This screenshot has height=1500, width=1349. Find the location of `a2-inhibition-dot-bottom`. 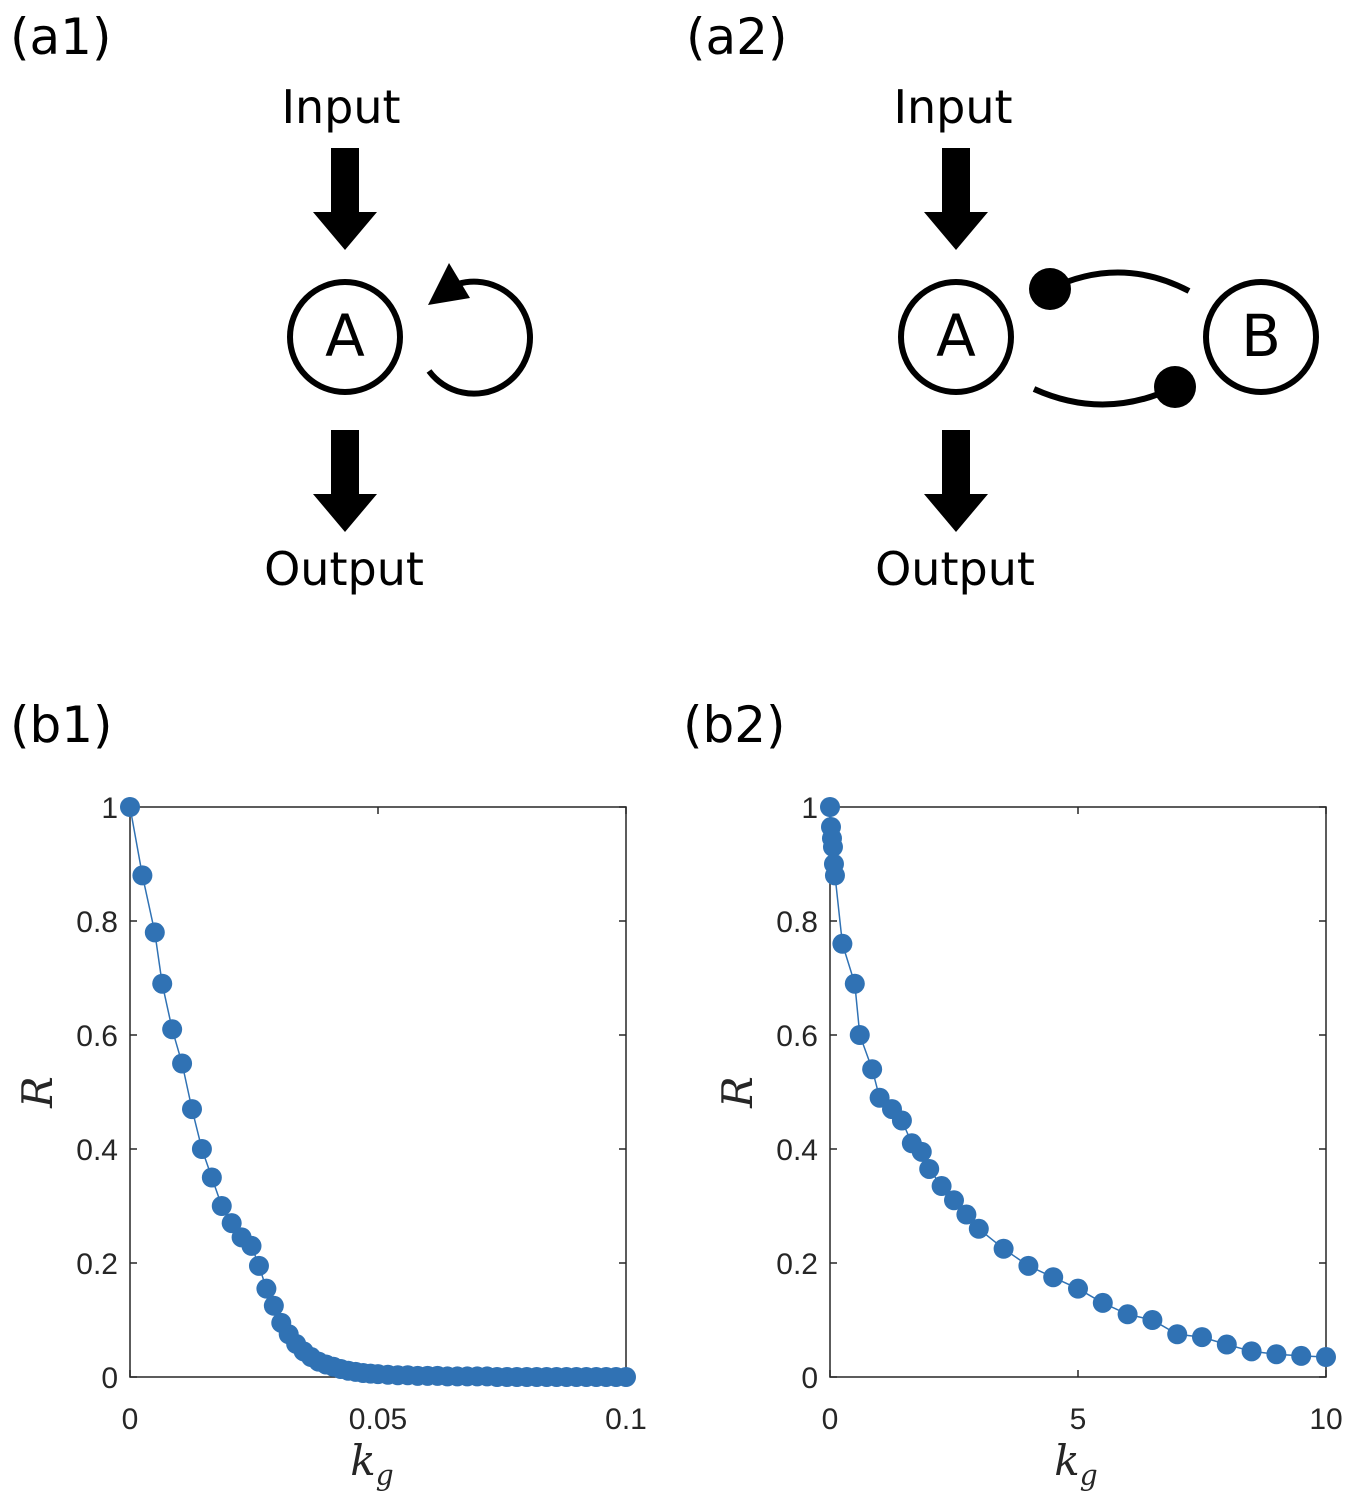

a2-inhibition-dot-bottom is located at coordinates (1175, 387).